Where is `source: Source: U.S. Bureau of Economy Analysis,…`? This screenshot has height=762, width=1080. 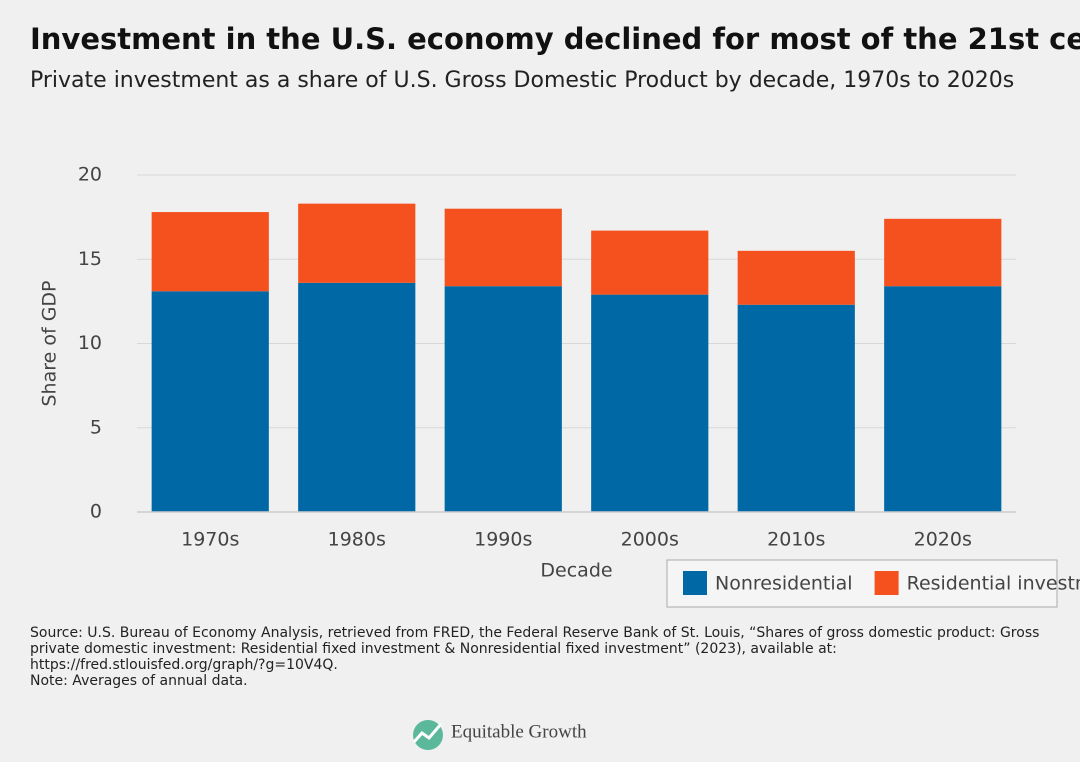 source: Source: U.S. Bureau of Economy Analysis,… is located at coordinates (535, 649).